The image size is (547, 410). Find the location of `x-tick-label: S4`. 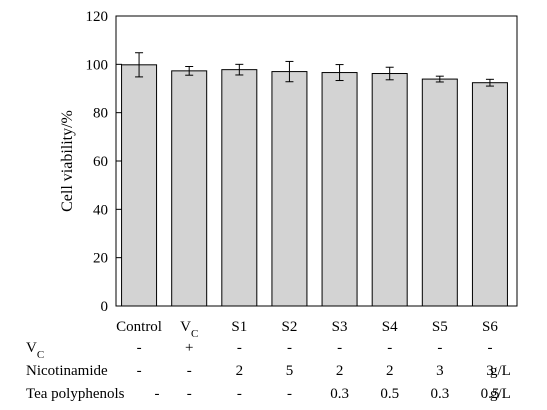

x-tick-label: S4 is located at coordinates (390, 327).